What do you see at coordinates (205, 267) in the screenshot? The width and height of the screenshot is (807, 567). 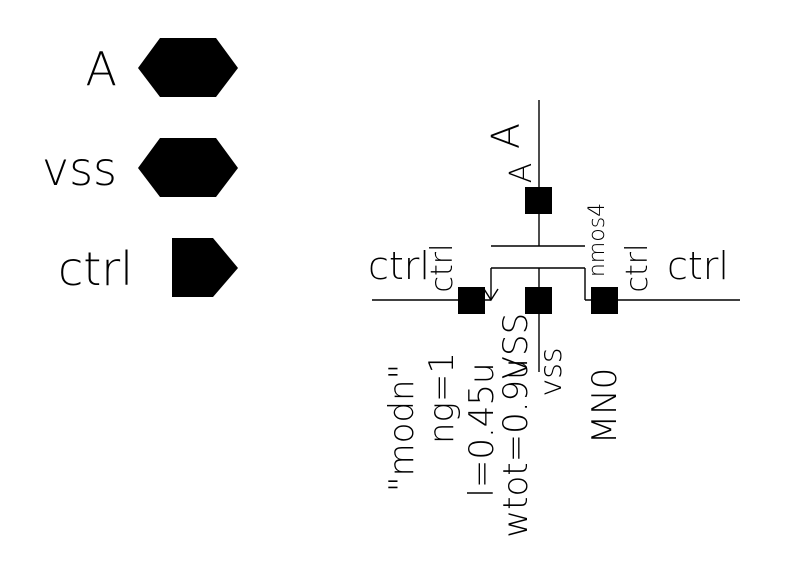 I see `pin-ctrl-icon` at bounding box center [205, 267].